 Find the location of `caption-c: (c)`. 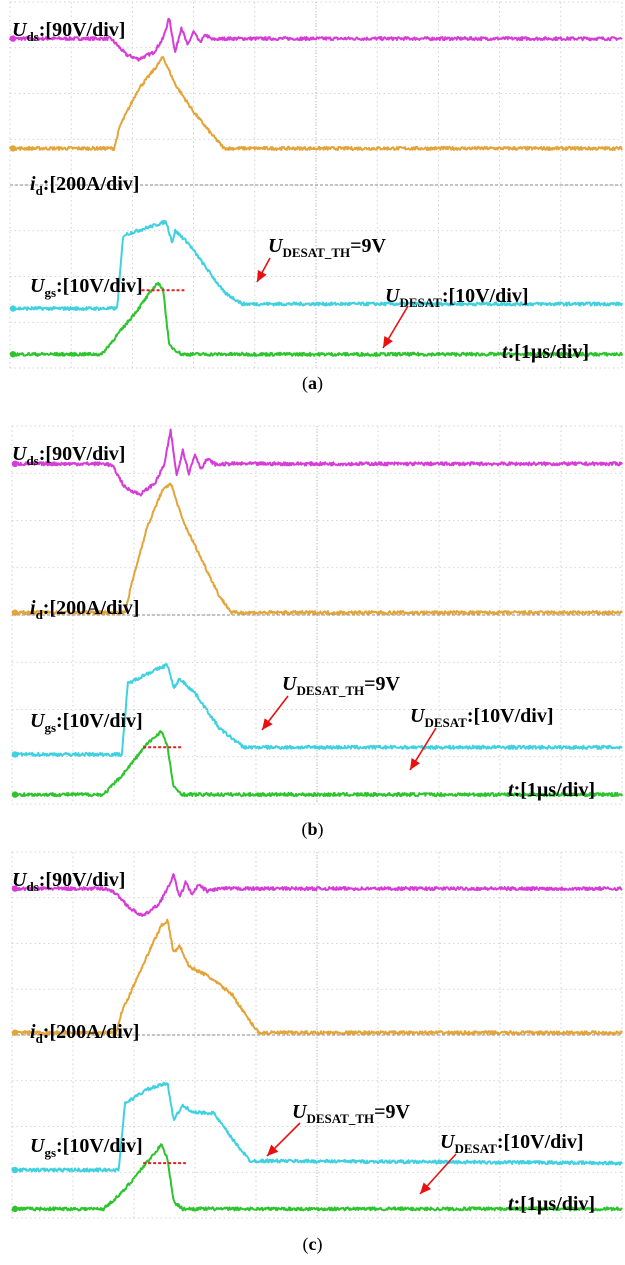

caption-c: (c) is located at coordinates (312, 1244).